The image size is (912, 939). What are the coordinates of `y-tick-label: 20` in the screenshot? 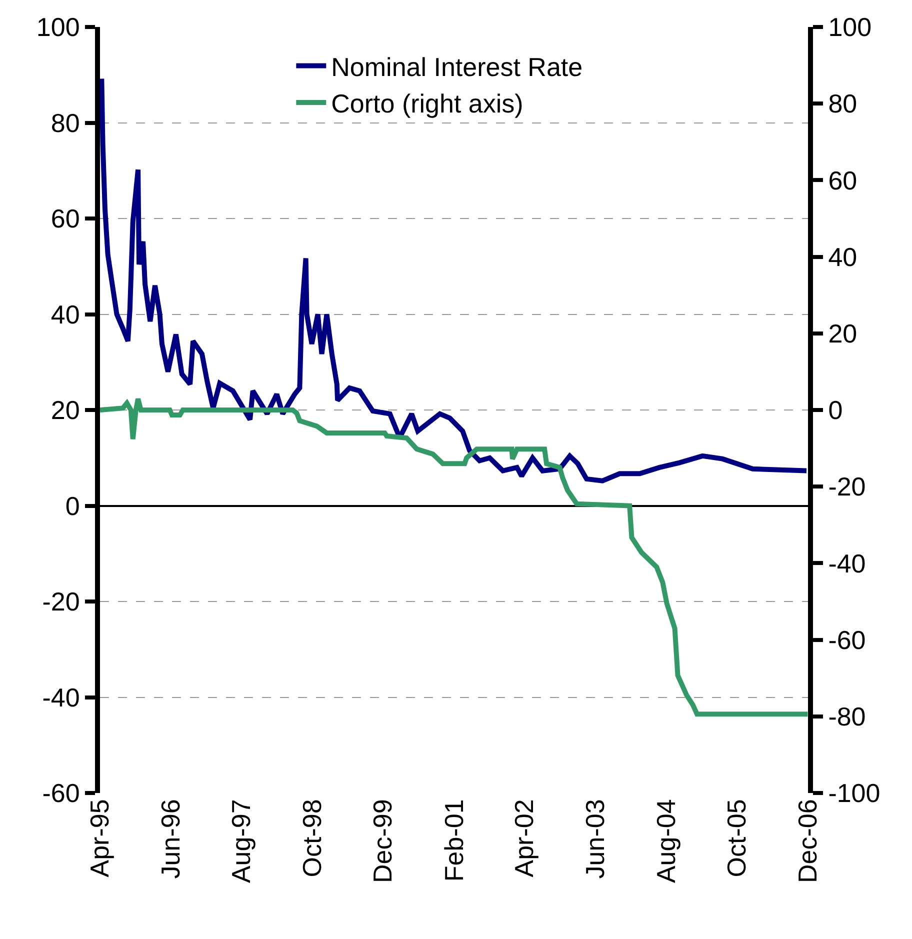 It's located at (65, 410).